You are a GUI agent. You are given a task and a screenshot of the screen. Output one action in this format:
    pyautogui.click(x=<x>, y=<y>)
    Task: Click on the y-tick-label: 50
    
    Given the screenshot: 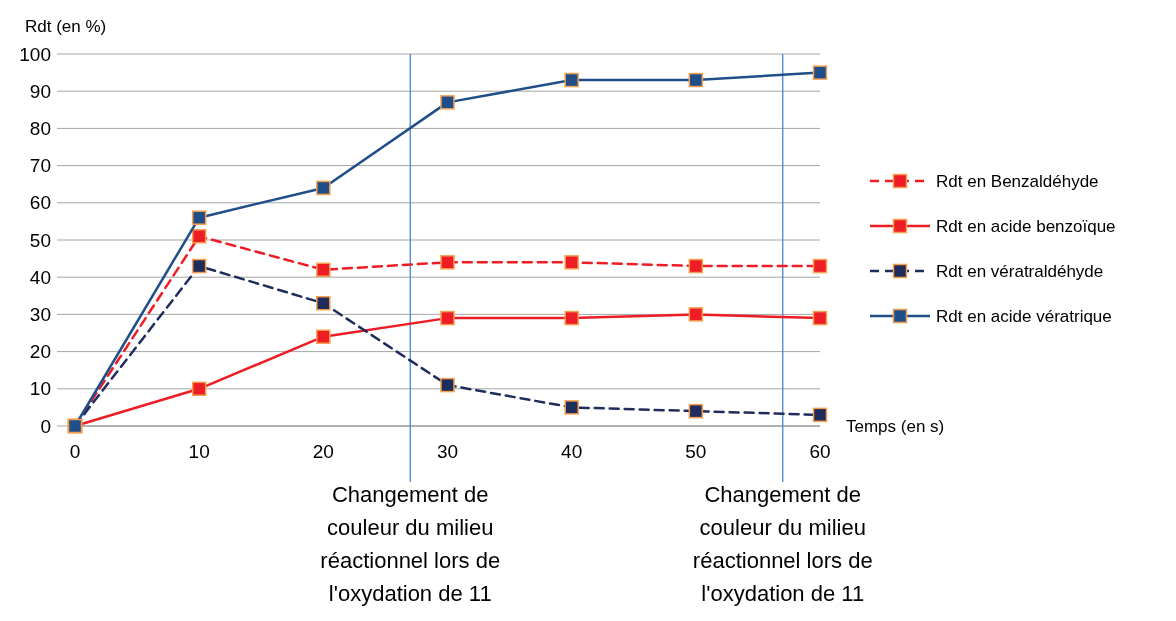 What is the action you would take?
    pyautogui.click(x=40, y=240)
    